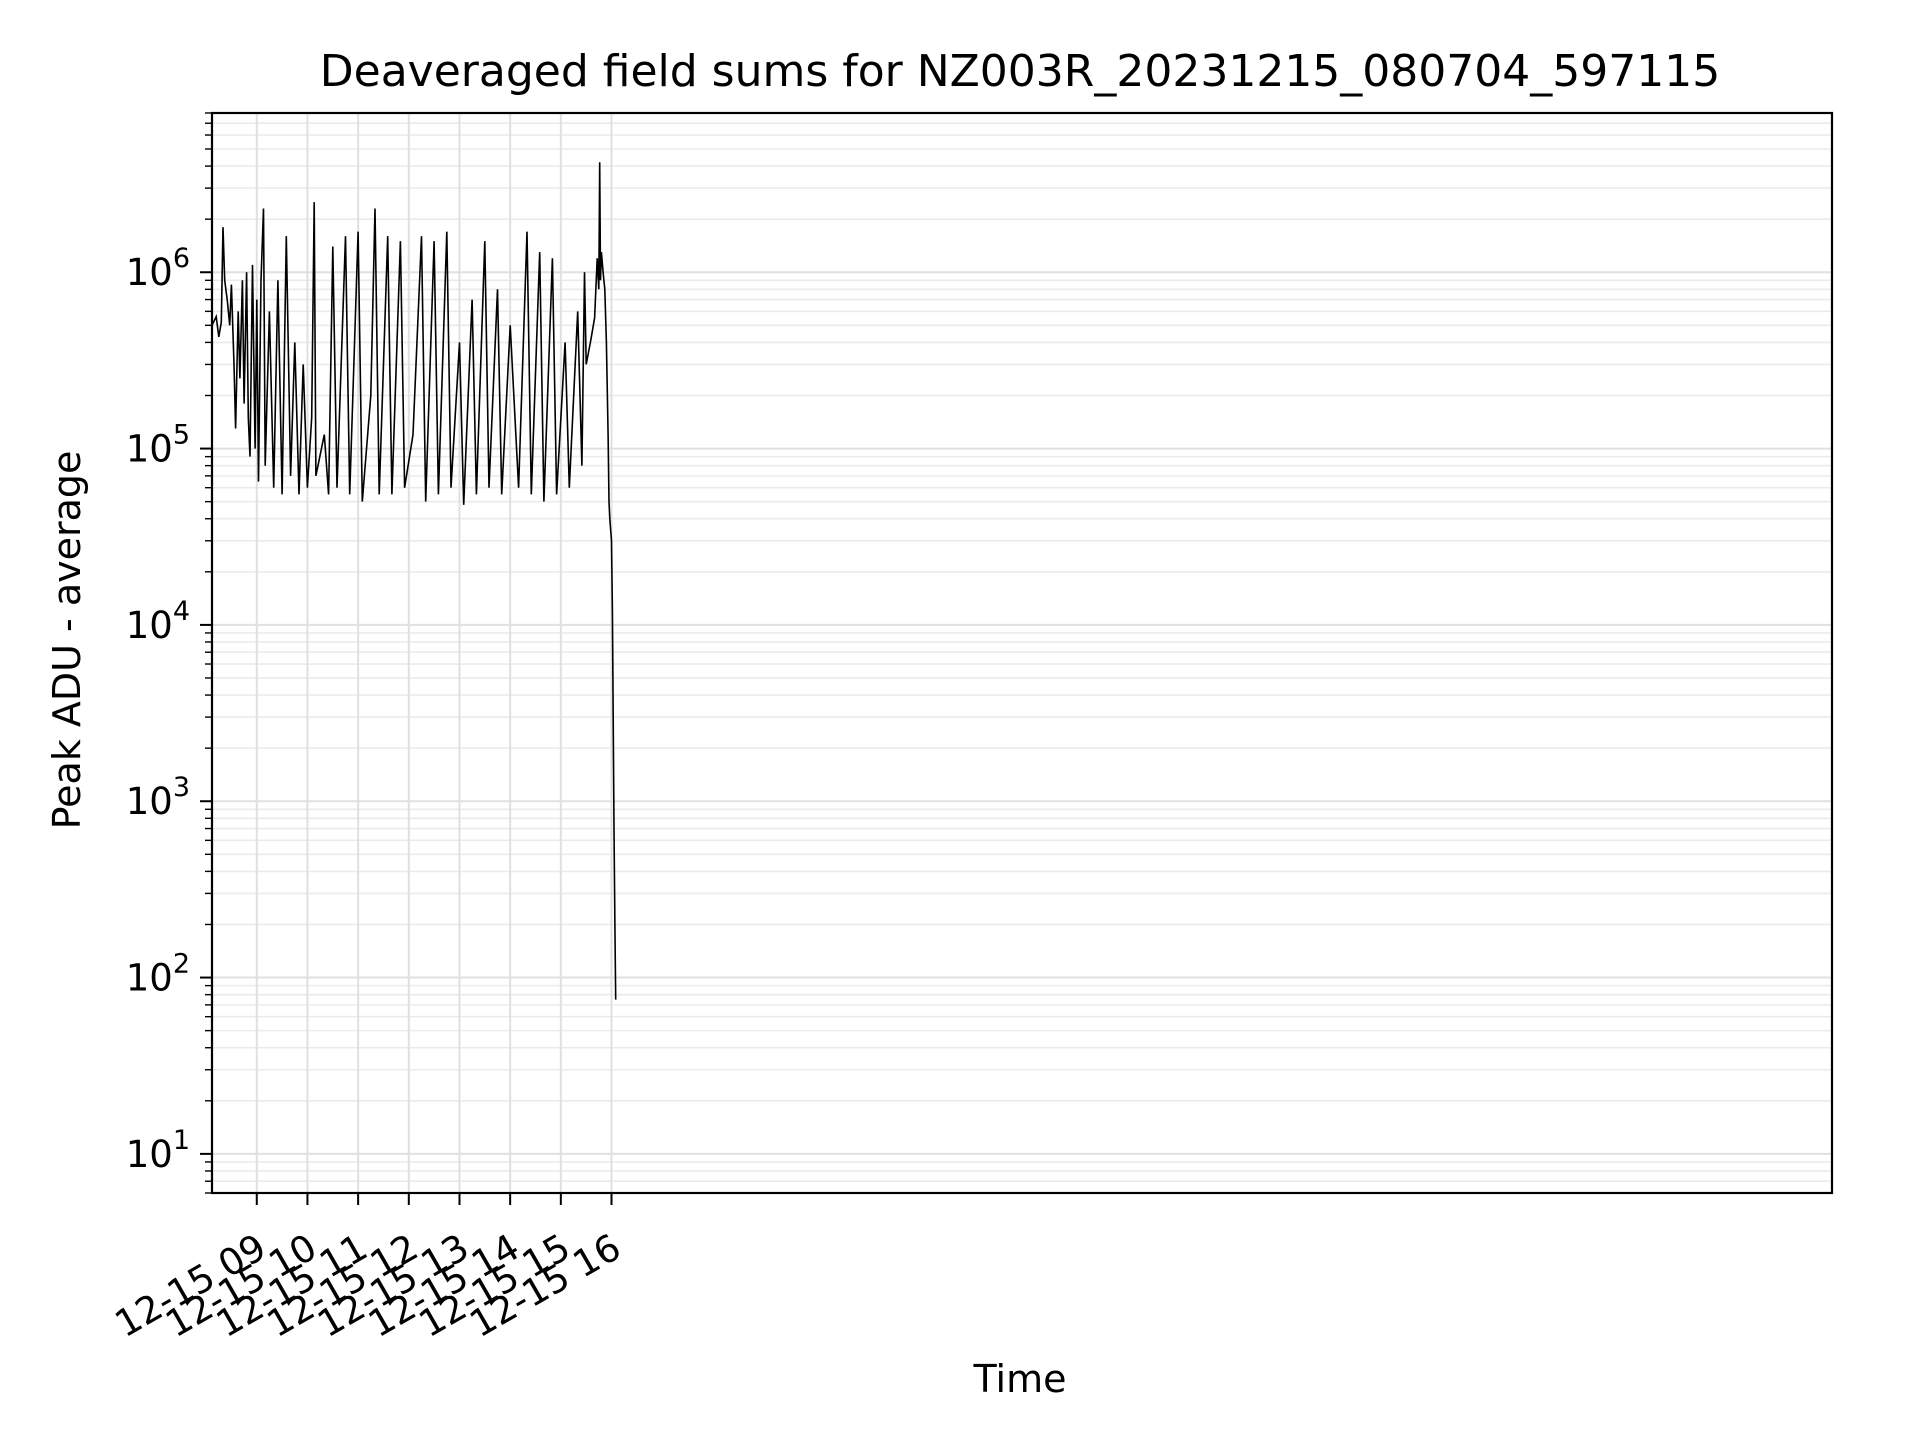  Describe the element at coordinates (158, 1150) in the screenshot. I see `y-tick-label: 10¹` at that location.